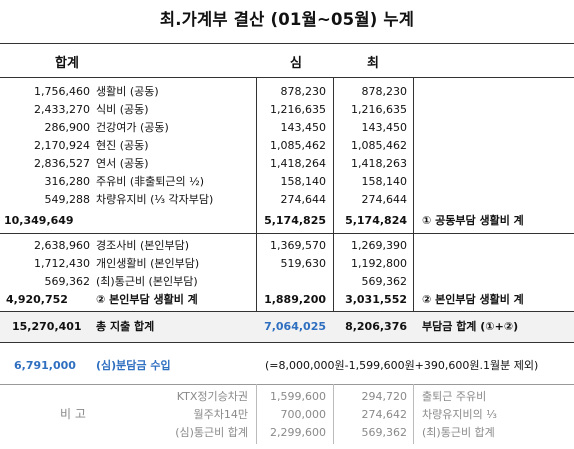 The image size is (574, 449). What do you see at coordinates (458, 432) in the screenshot?
I see `remark-right-label: (최)통근비 합계` at bounding box center [458, 432].